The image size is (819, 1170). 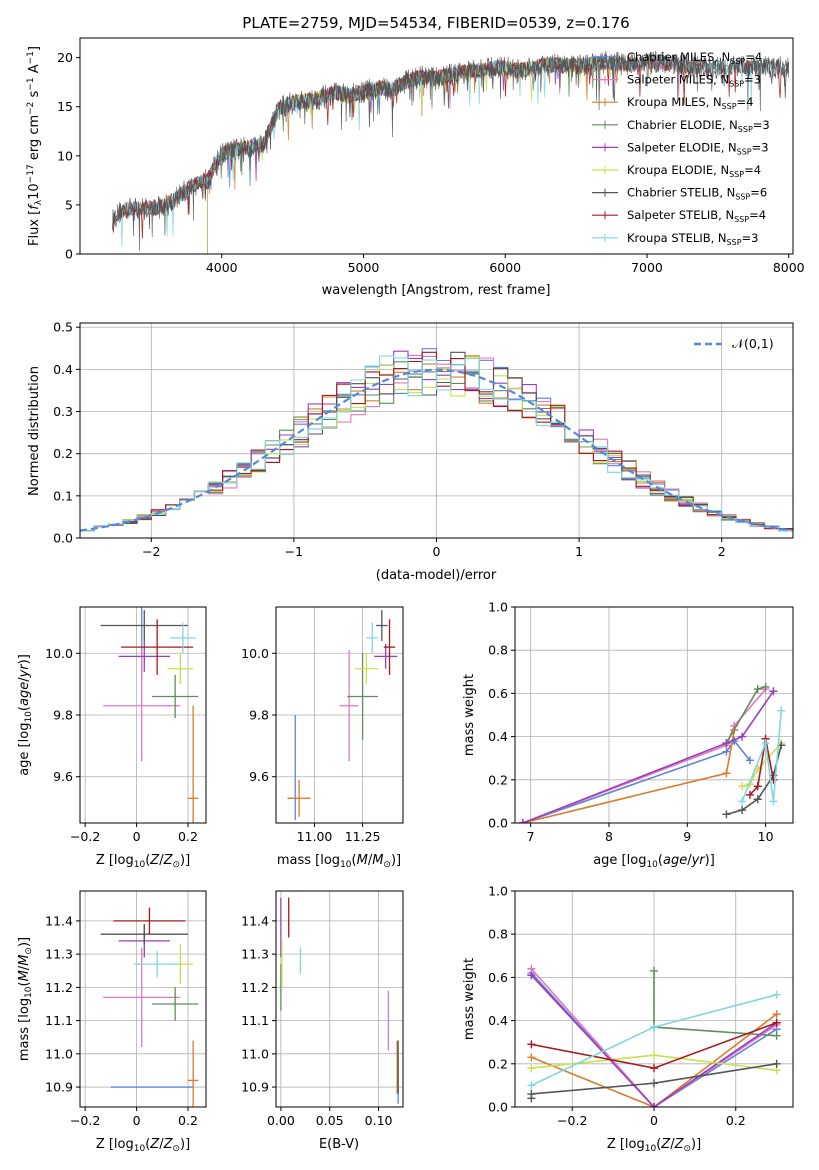 I want to click on y-tick-label: 1.0, so click(x=498, y=607).